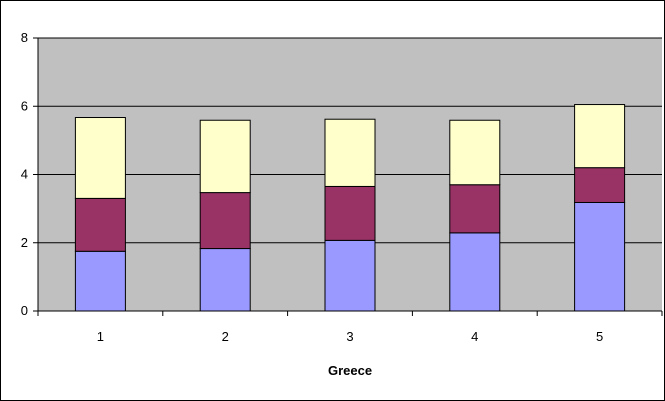 Image resolution: width=665 pixels, height=401 pixels. What do you see at coordinates (225, 336) in the screenshot?
I see `x-tick-label-2: 2` at bounding box center [225, 336].